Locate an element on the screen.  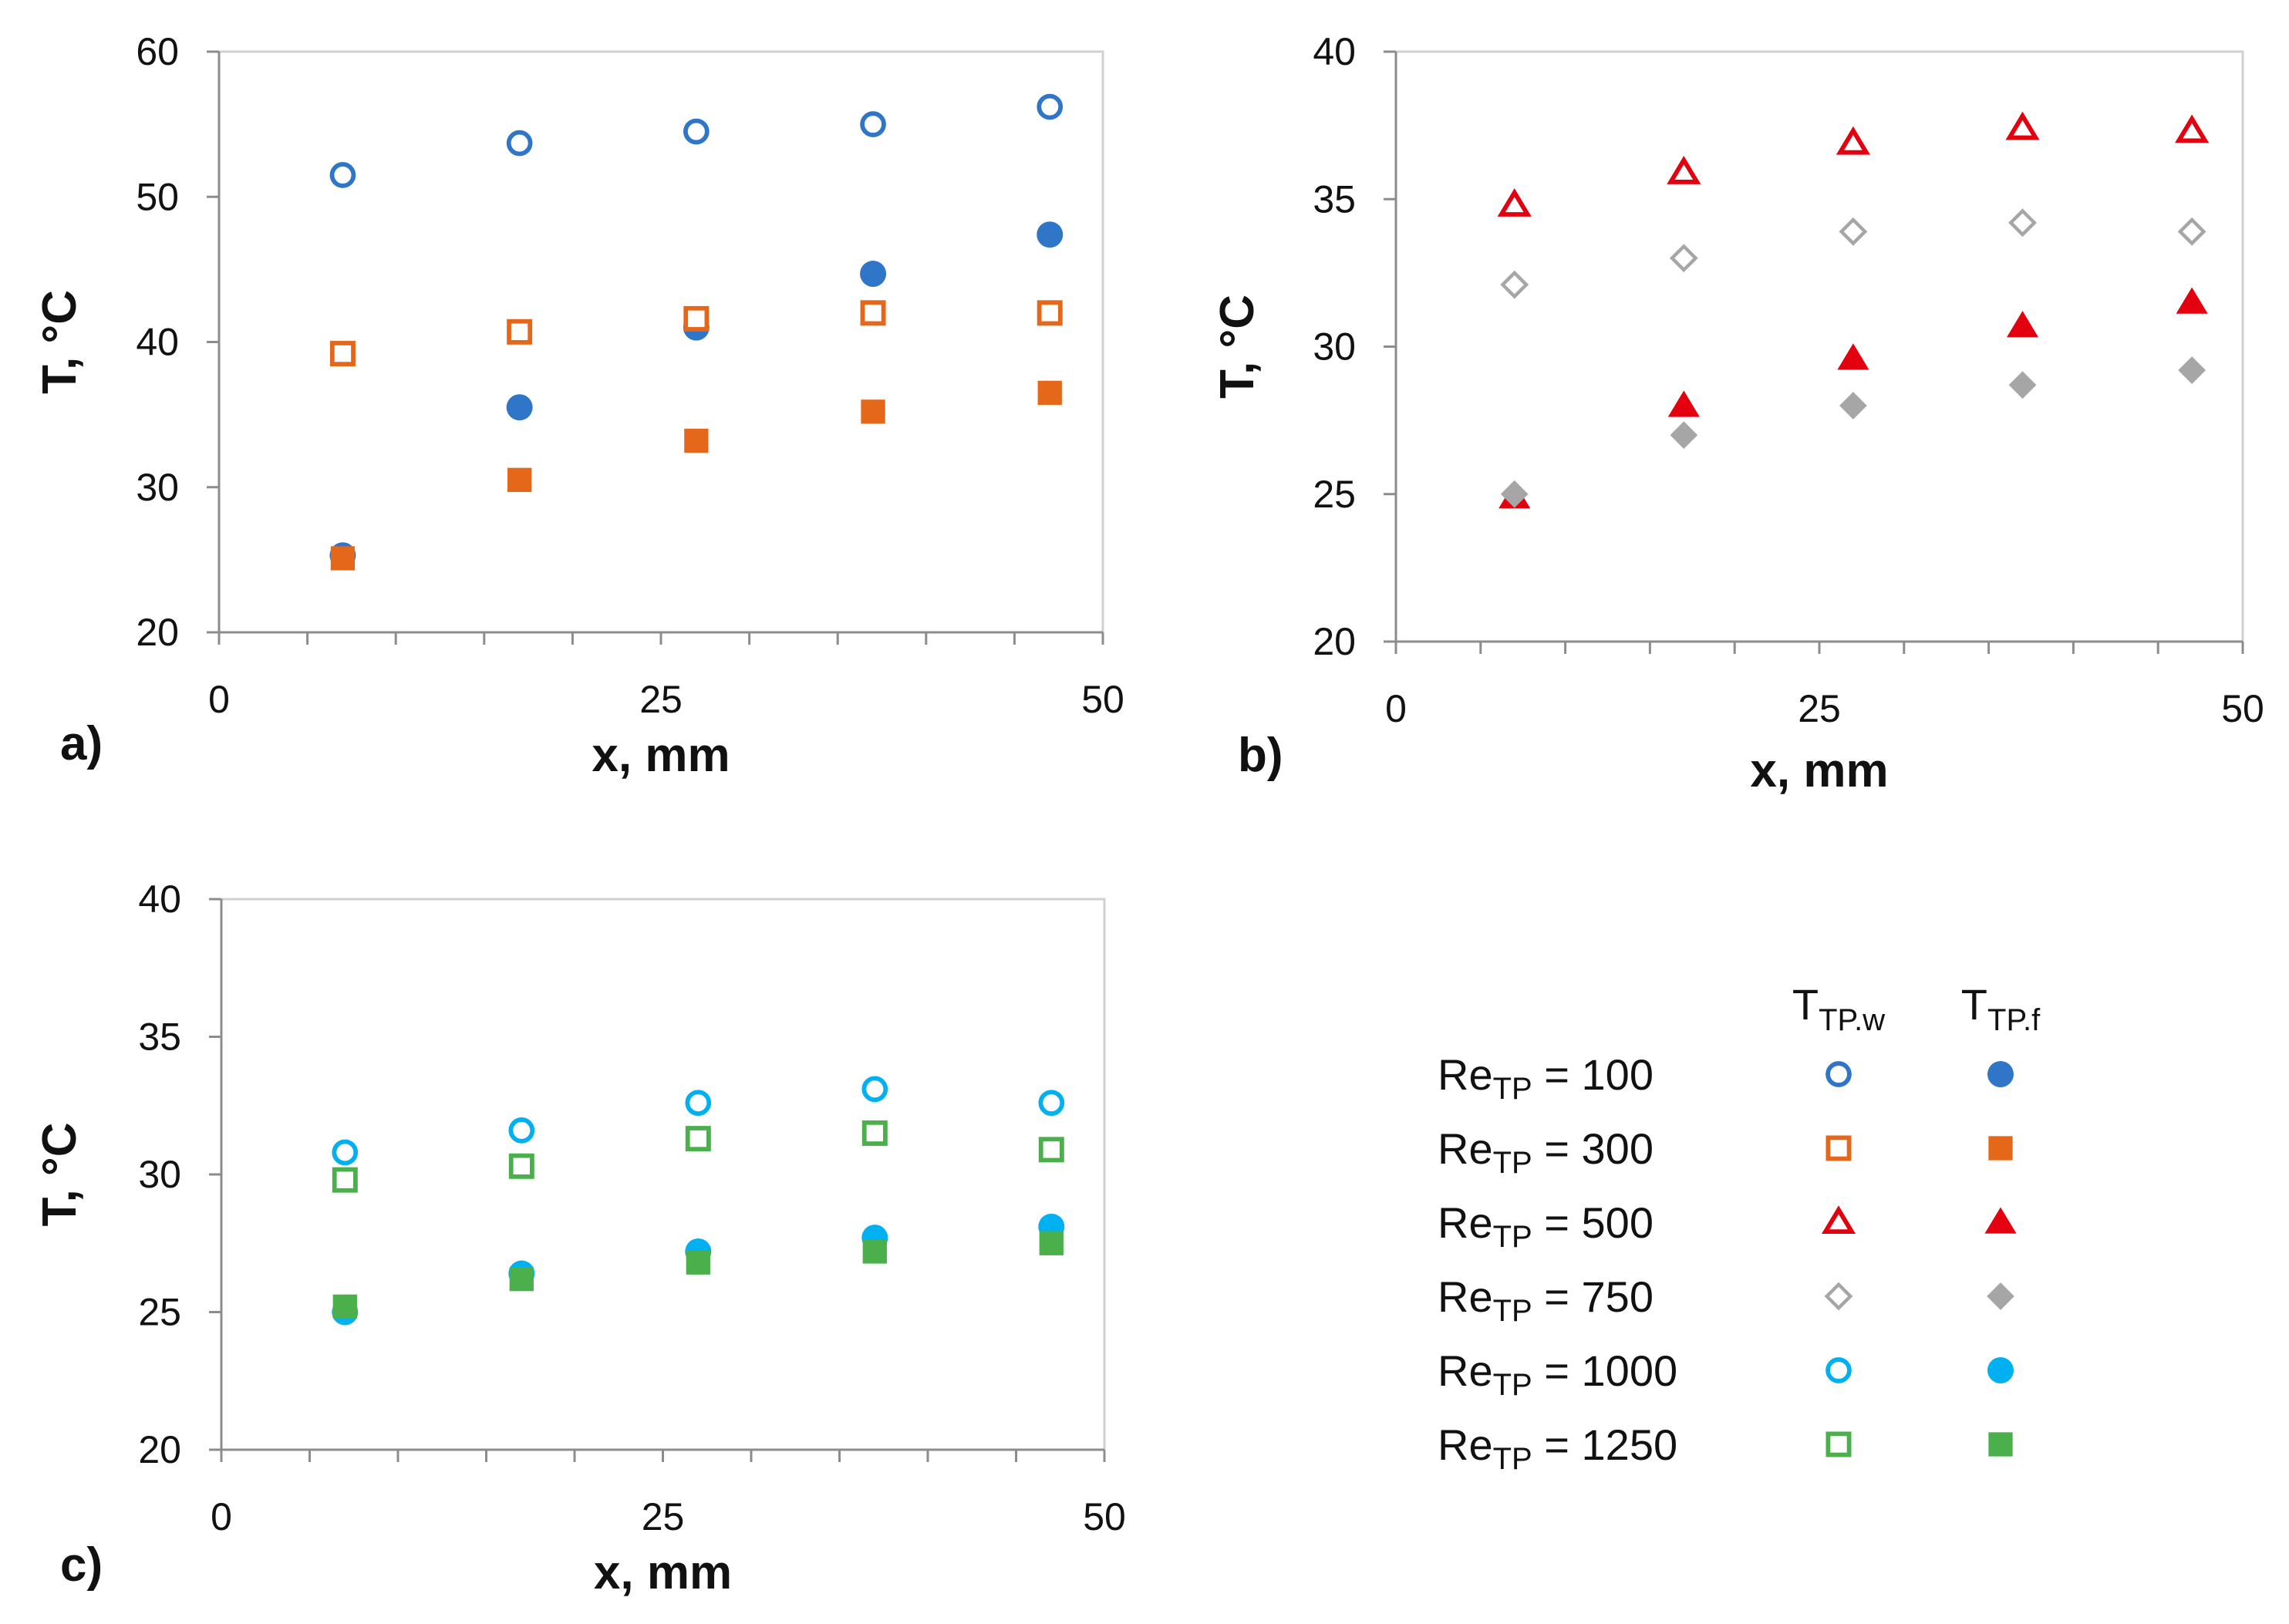
legend-label-re300: ReTP = 300 is located at coordinates (1546, 1152).